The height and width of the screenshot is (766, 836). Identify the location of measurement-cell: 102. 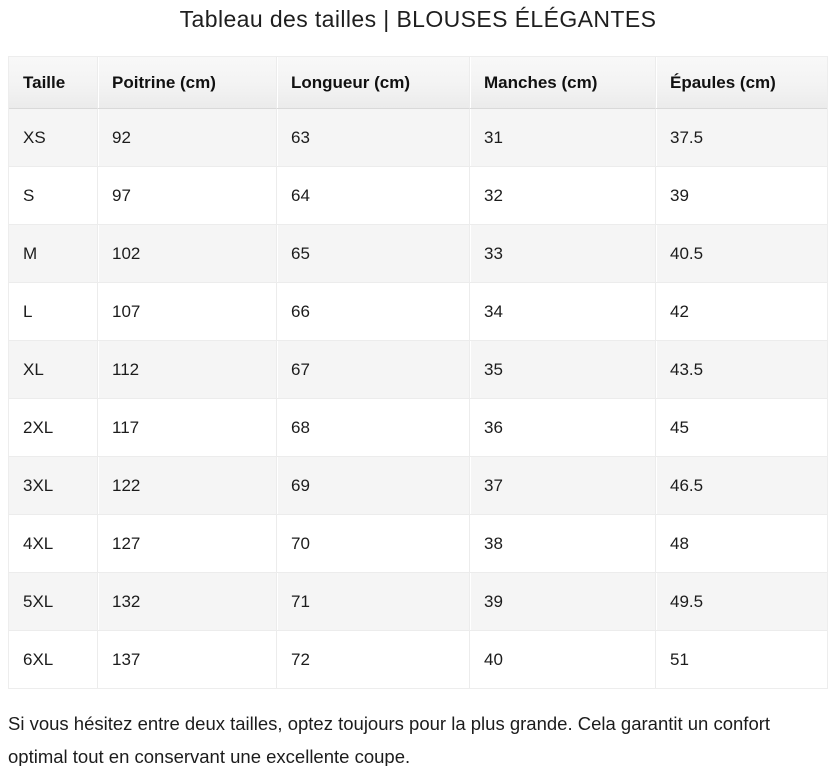
(186, 253).